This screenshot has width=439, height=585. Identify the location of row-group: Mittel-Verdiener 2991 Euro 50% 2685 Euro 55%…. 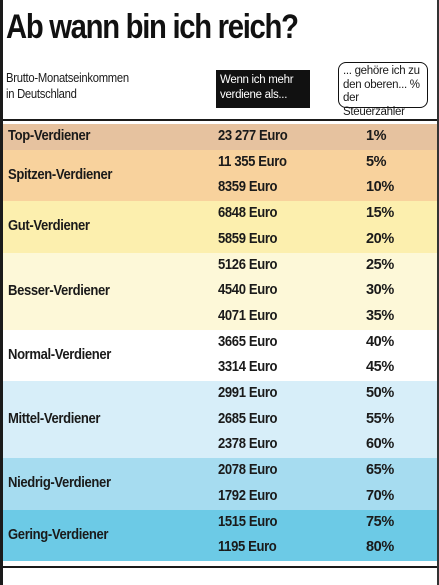
(220, 420).